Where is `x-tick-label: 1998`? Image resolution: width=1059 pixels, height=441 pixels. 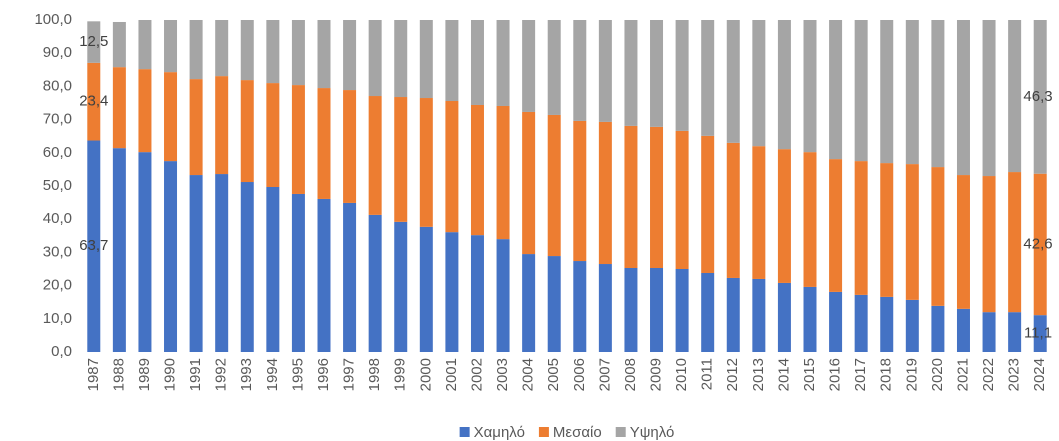 x-tick-label: 1998 is located at coordinates (374, 374).